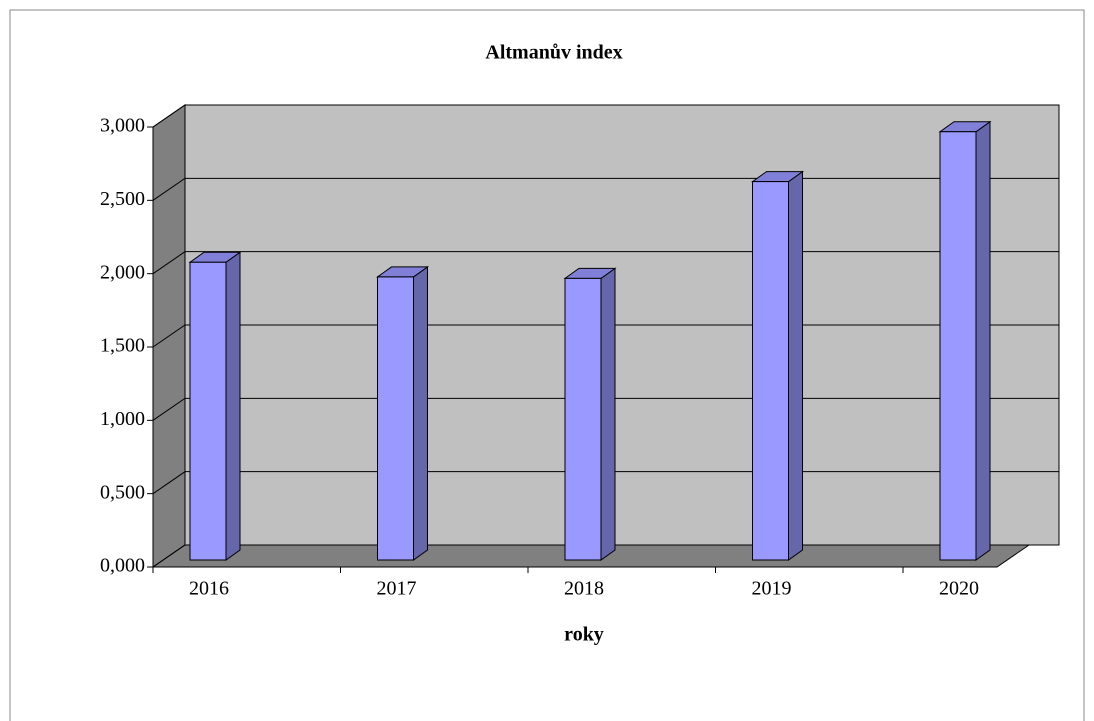  What do you see at coordinates (122, 272) in the screenshot?
I see `y-tick-label: 2,000` at bounding box center [122, 272].